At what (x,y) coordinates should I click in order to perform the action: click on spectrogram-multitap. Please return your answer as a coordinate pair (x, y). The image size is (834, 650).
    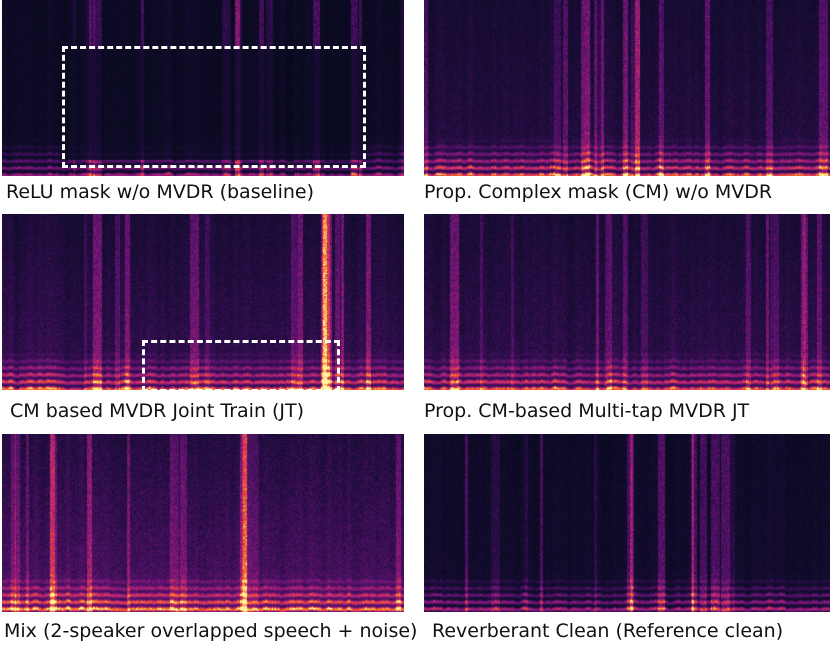
    Looking at the image, I should click on (627, 302).